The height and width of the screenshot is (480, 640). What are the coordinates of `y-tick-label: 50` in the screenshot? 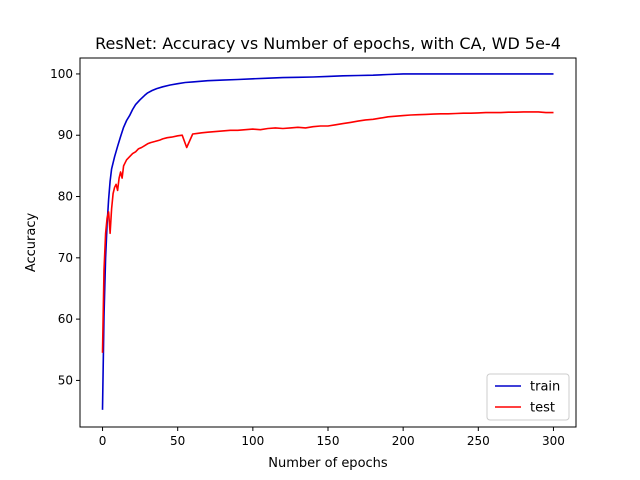 It's located at (65, 380).